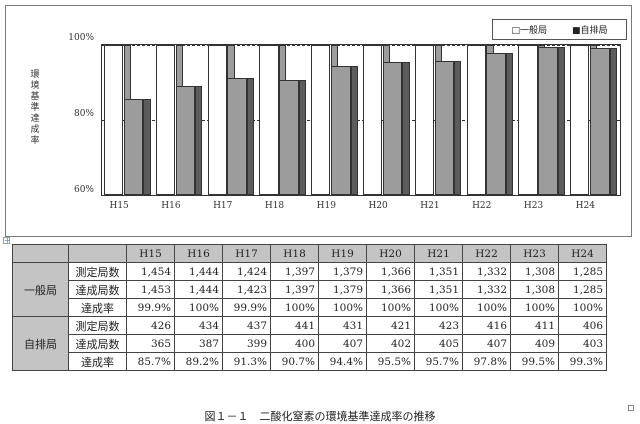 The image size is (640, 424). What do you see at coordinates (534, 253) in the screenshot?
I see `column-header-h23: H23` at bounding box center [534, 253].